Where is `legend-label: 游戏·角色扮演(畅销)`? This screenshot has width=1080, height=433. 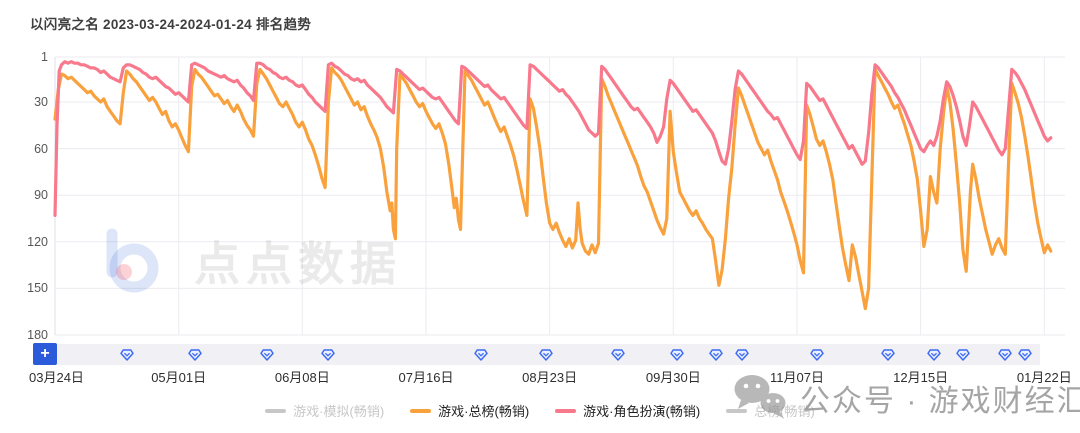 legend-label: 游戏·角色扮演(畅销) is located at coordinates (642, 411).